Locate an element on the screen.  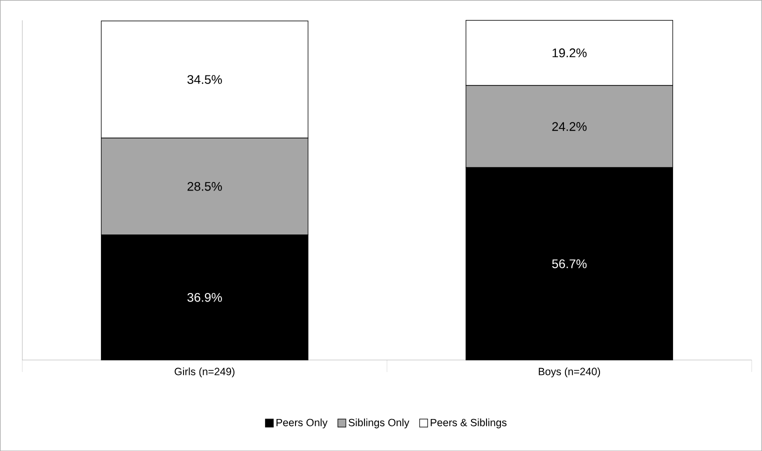
legend-label: Peers Only is located at coordinates (302, 423).